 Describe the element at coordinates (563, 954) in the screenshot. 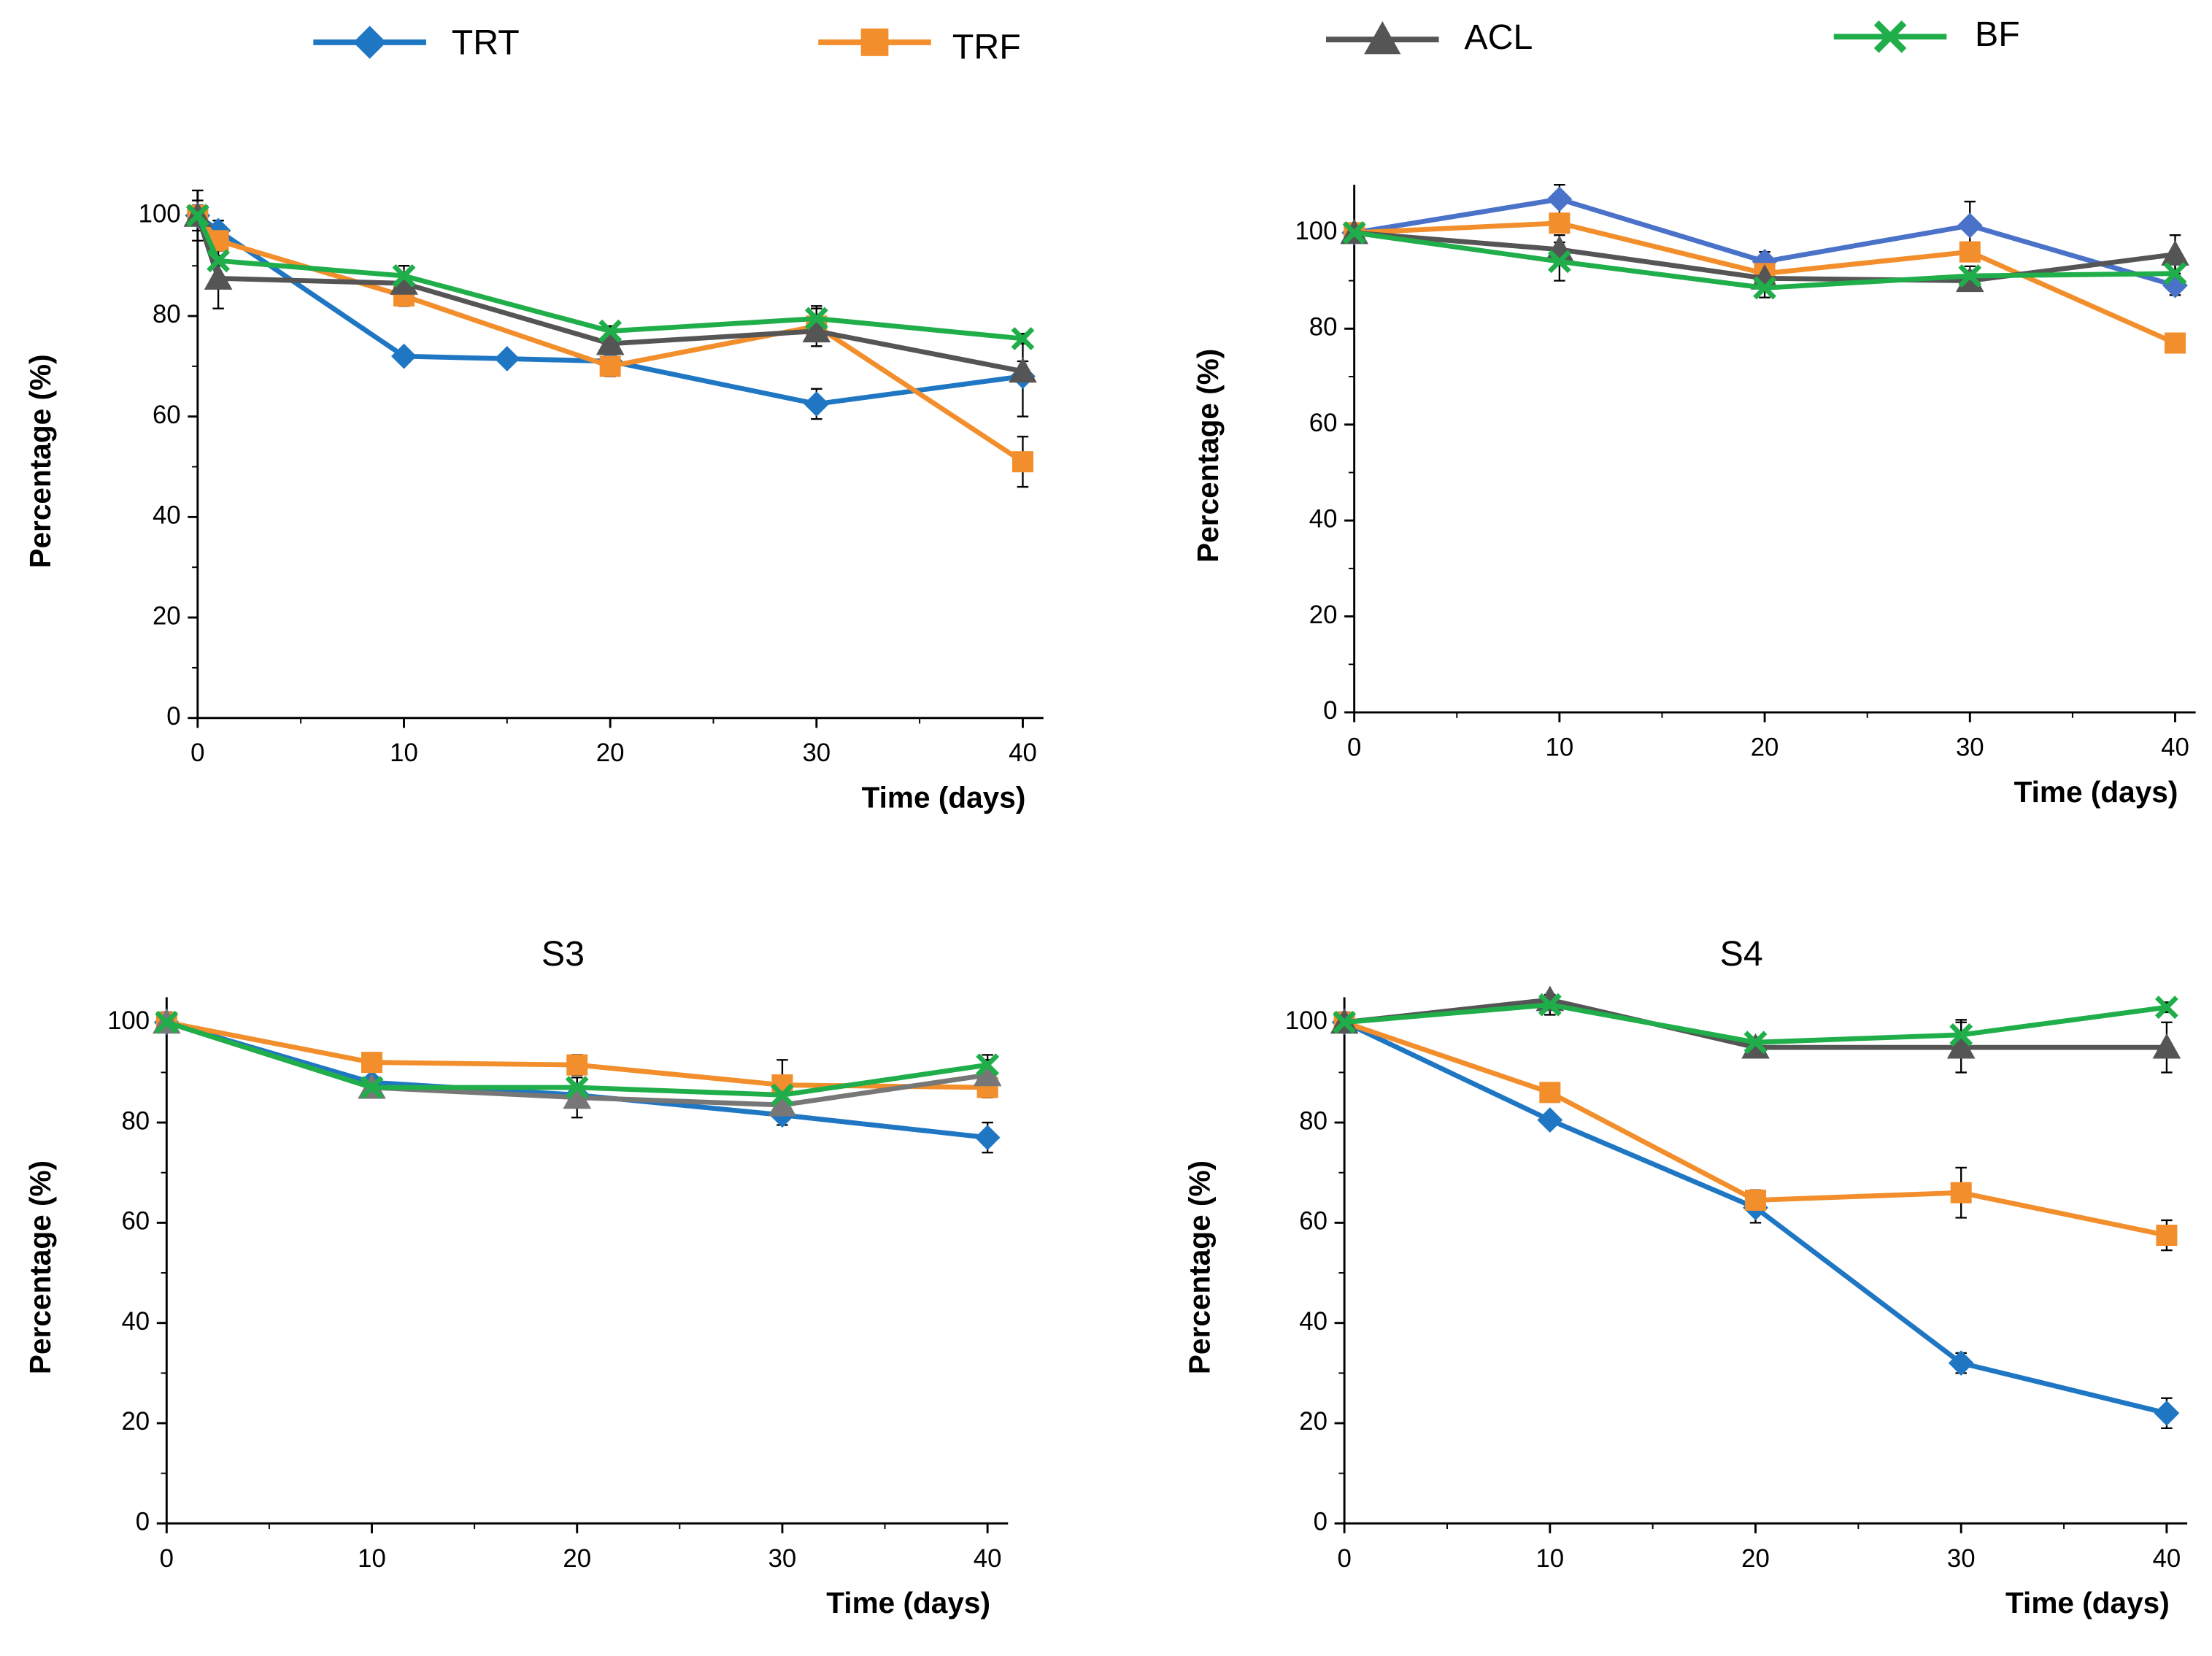

I see `chart-title: S3` at that location.